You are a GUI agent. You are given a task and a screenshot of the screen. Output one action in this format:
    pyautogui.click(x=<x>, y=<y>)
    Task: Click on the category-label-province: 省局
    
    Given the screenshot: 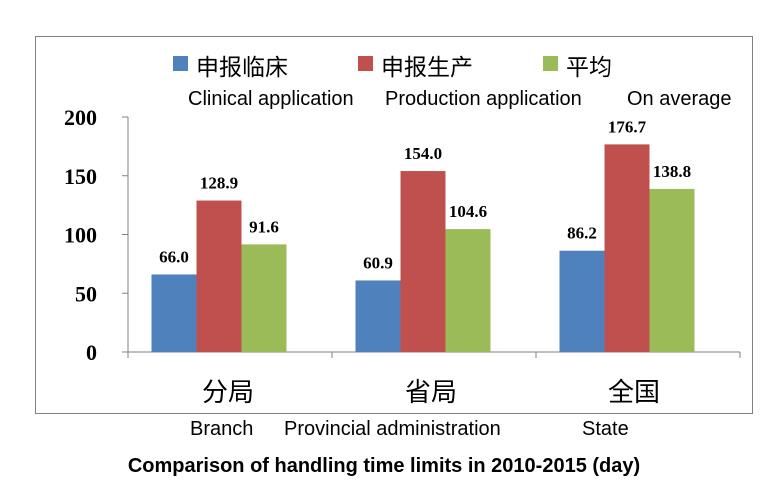 What is the action you would take?
    pyautogui.click(x=431, y=393)
    